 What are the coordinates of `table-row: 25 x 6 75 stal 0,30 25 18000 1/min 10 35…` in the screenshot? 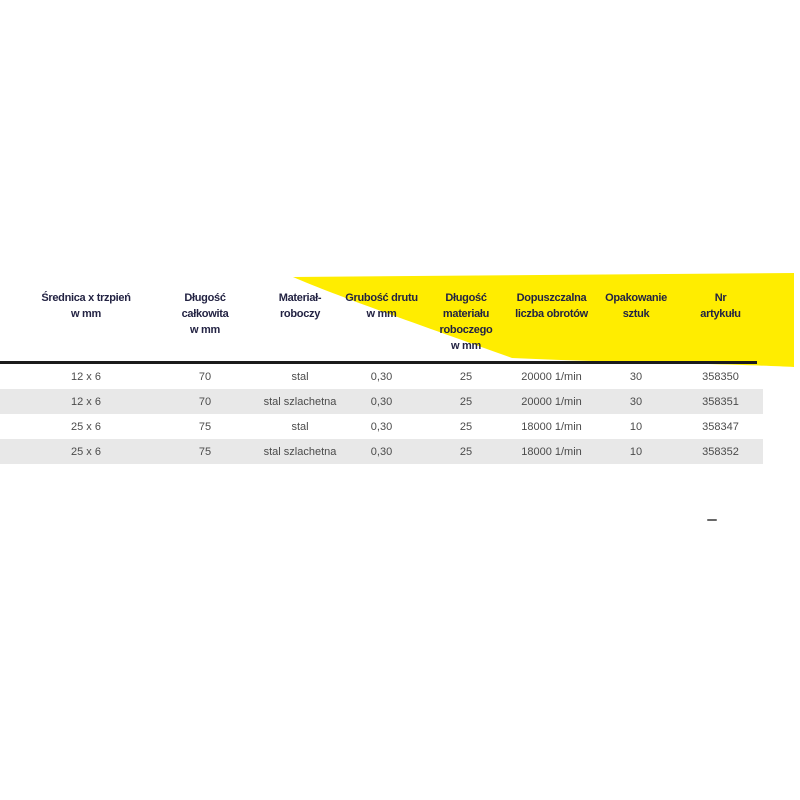 It's located at (381, 426).